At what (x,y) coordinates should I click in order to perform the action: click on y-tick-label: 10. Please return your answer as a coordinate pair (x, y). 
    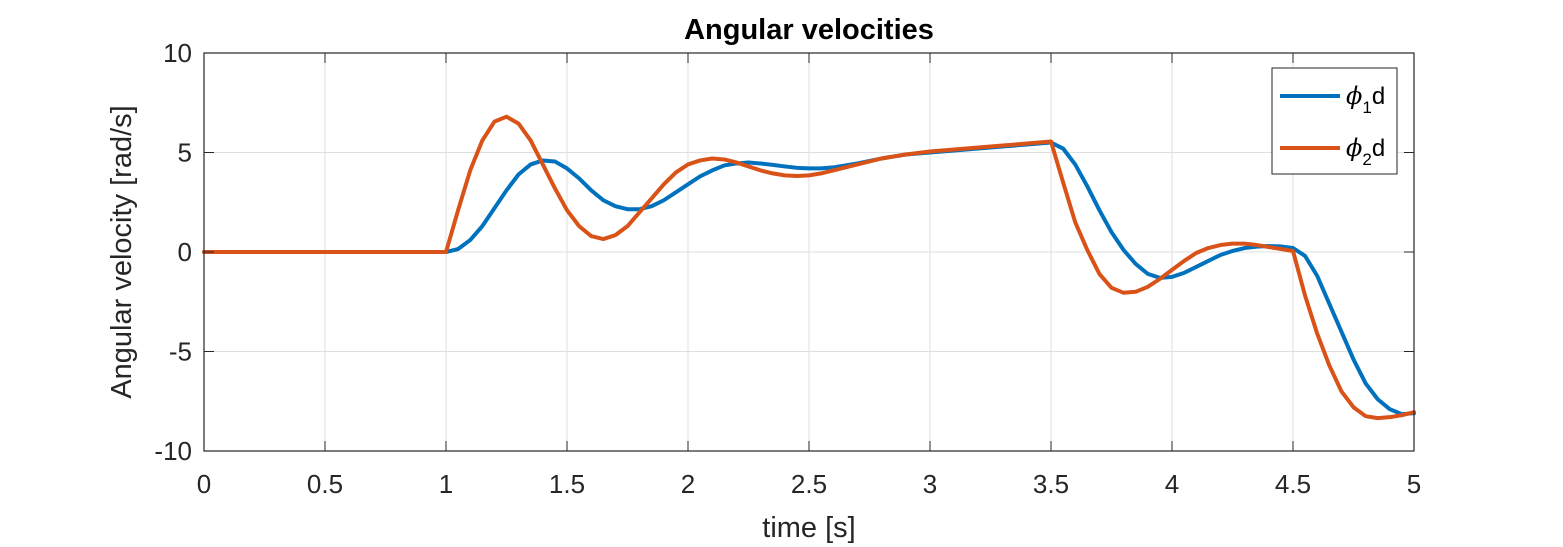
    Looking at the image, I should click on (177, 53).